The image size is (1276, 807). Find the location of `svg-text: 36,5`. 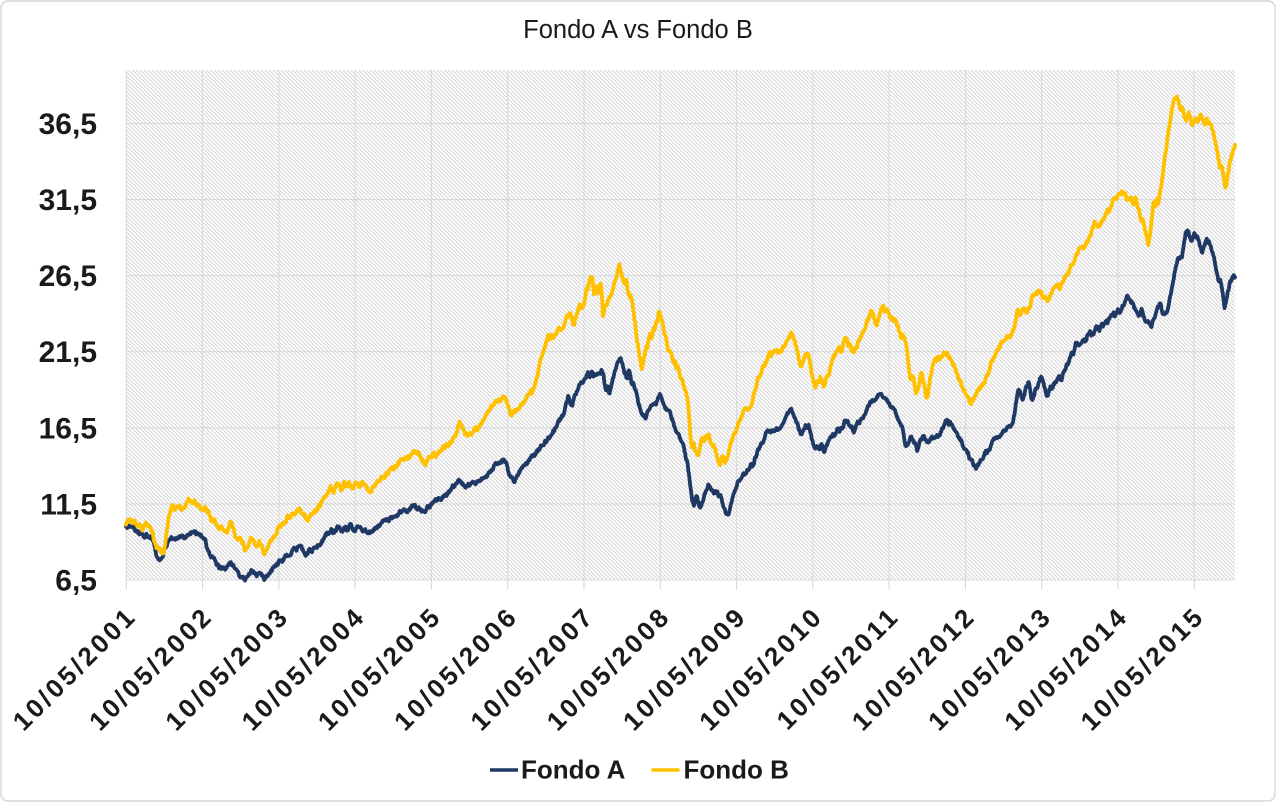

svg-text: 36,5 is located at coordinates (68, 124).